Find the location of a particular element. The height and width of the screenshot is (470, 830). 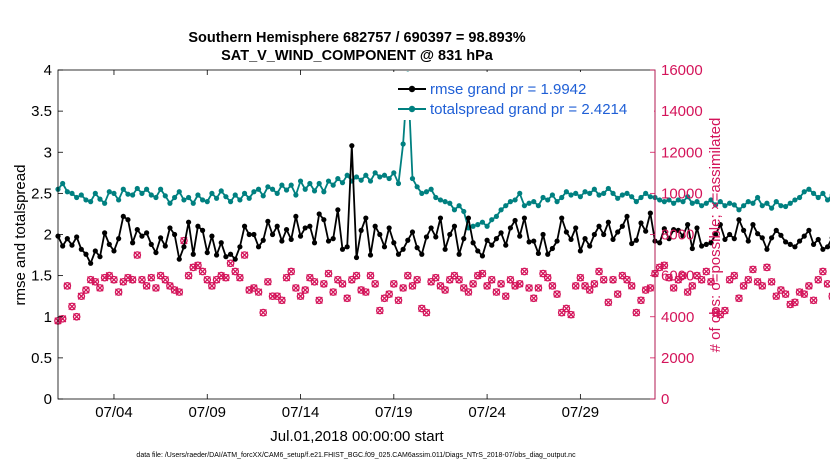

y-right-tick-label: 12000 is located at coordinates (682, 152).